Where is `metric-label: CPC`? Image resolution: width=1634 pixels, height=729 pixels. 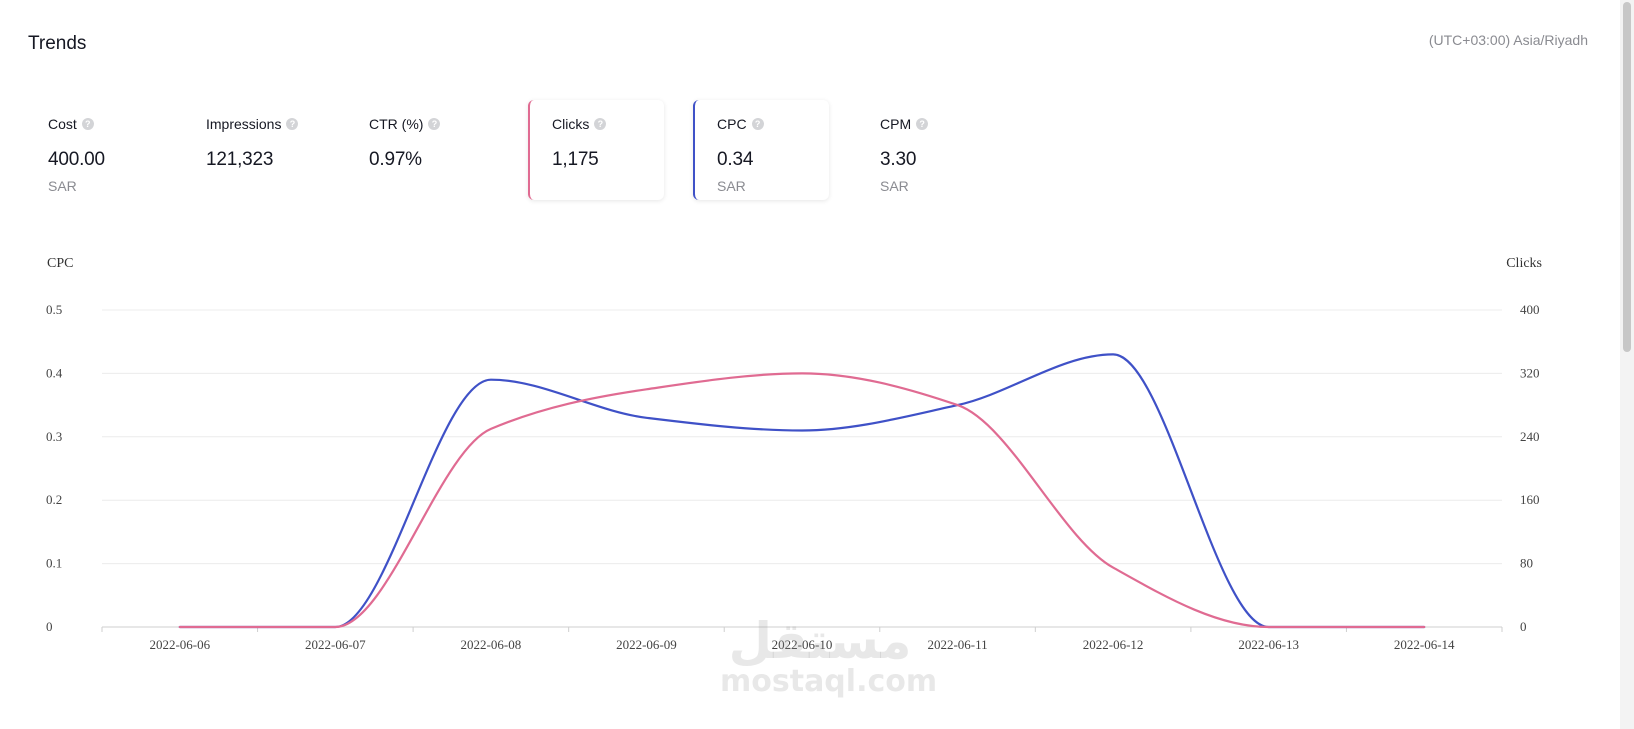
metric-label: CPC is located at coordinates (732, 124).